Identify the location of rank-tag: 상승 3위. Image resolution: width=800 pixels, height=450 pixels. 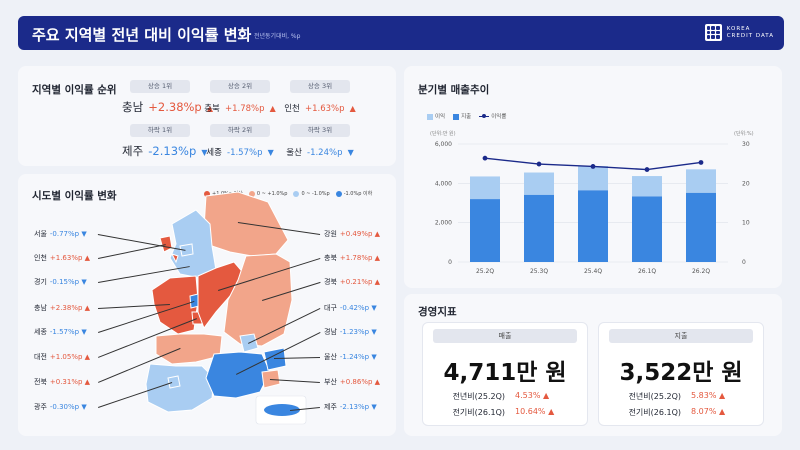
(320, 86).